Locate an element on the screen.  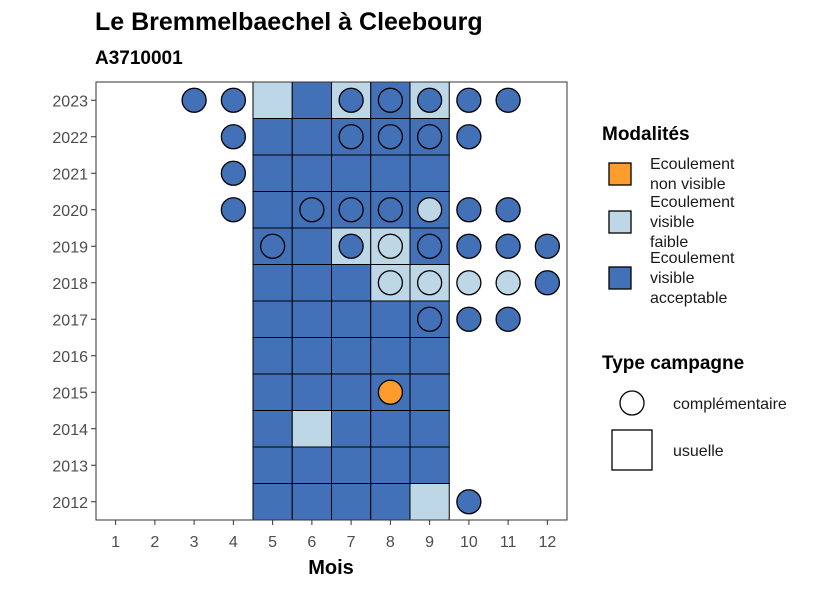
y-tick-label: 2020 is located at coordinates (70, 211).